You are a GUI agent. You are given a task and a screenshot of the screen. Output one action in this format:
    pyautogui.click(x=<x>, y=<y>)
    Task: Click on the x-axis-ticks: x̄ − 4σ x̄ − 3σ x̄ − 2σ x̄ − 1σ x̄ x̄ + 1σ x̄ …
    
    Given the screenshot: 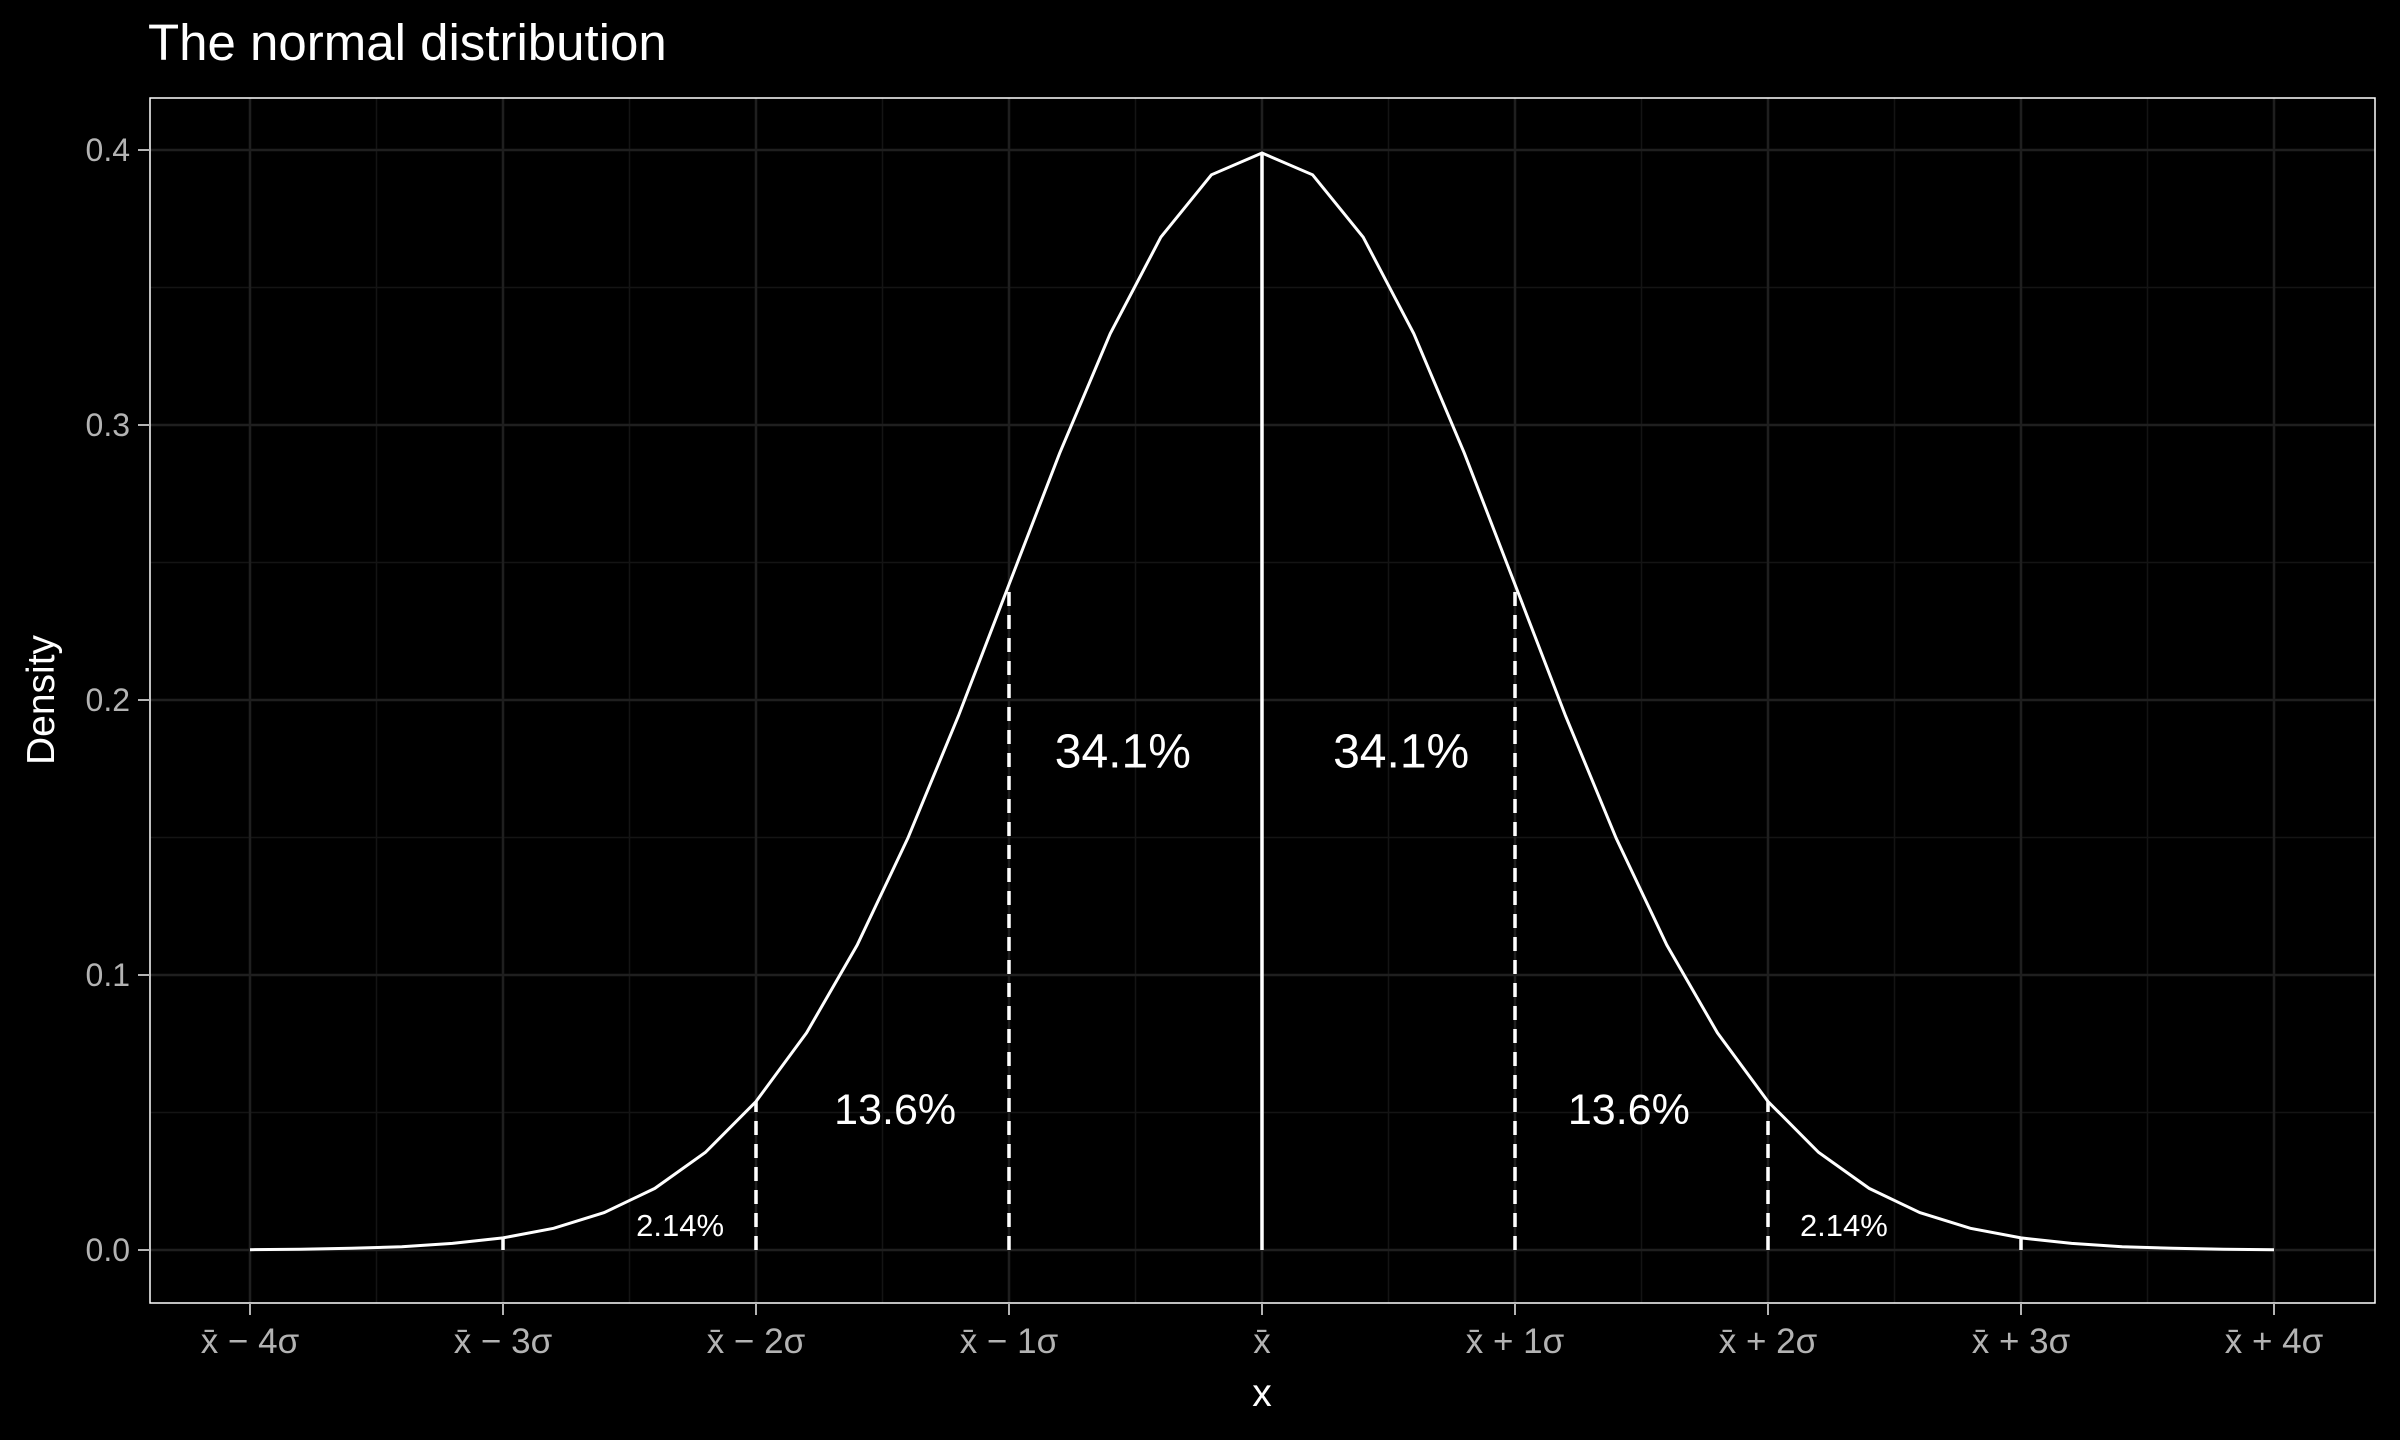 What is the action you would take?
    pyautogui.click(x=1262, y=1332)
    